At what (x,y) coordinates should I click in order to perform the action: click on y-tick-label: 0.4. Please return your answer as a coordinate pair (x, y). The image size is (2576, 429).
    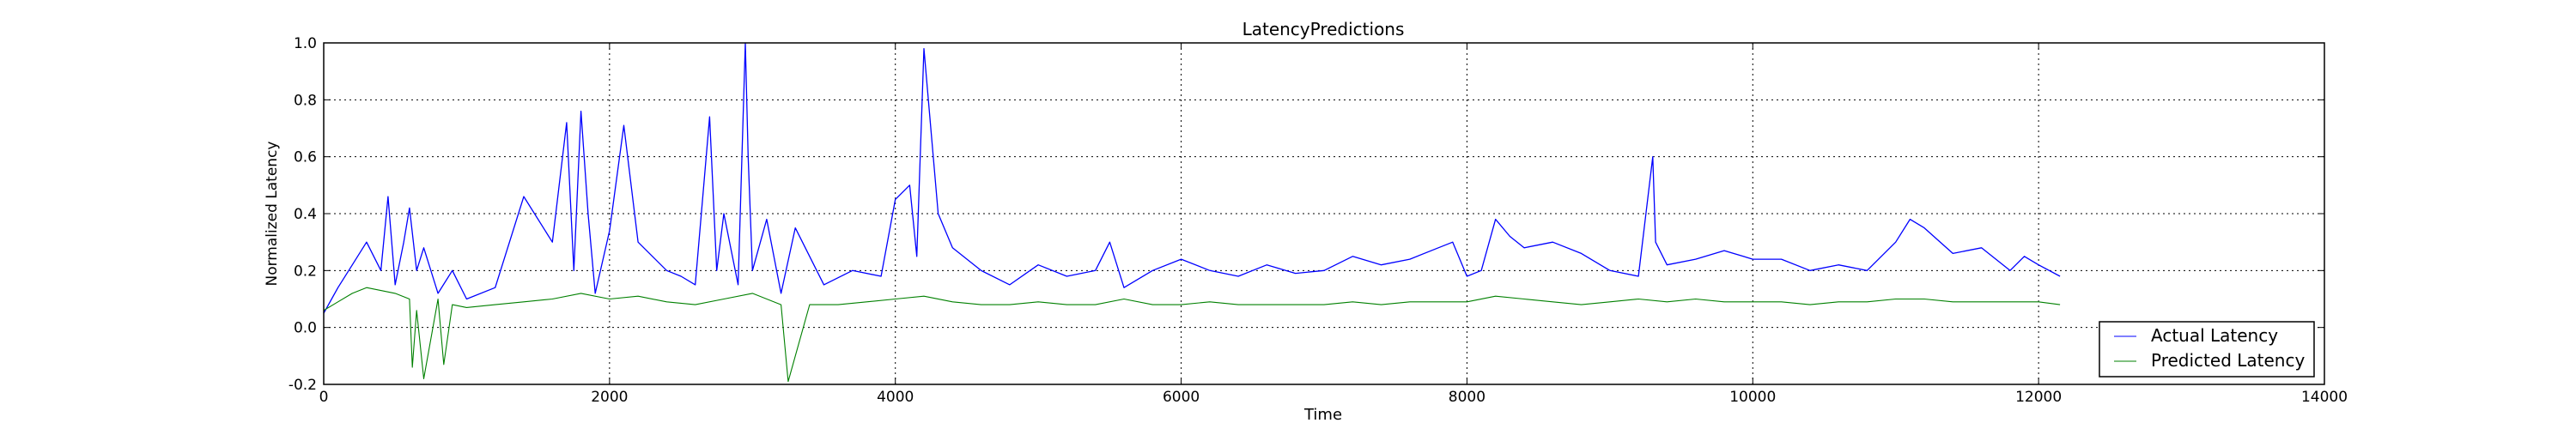
    Looking at the image, I should click on (305, 214).